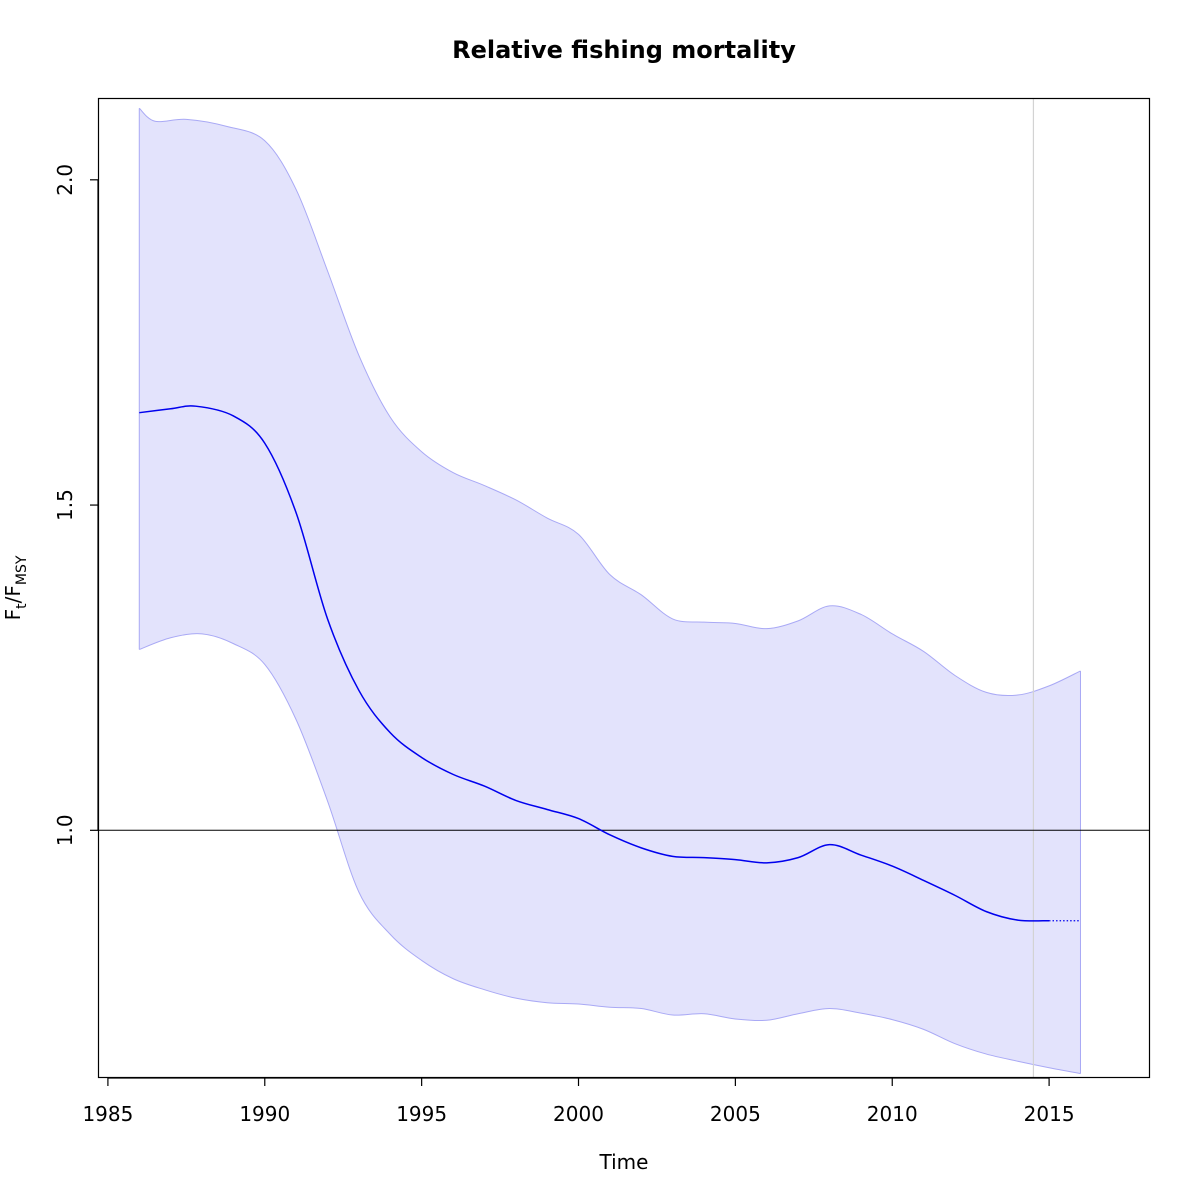  I want to click on x-tick-label: 2010, so click(892, 1114).